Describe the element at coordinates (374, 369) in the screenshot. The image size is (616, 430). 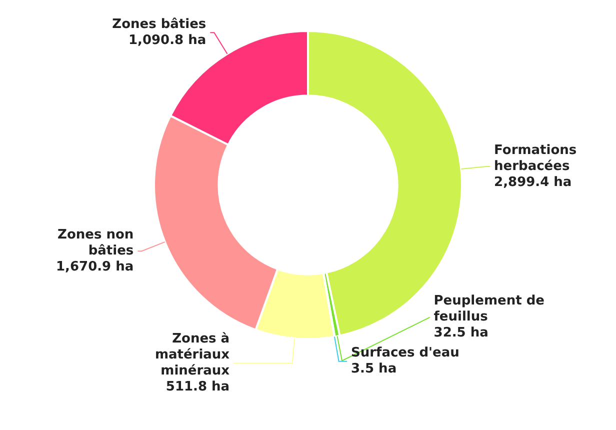
I see `data-label: 3.5 ha` at that location.